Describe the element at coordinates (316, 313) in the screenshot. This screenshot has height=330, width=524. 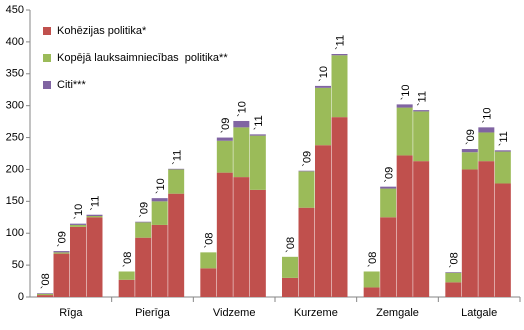
I see `group-label: Kurzeme` at that location.